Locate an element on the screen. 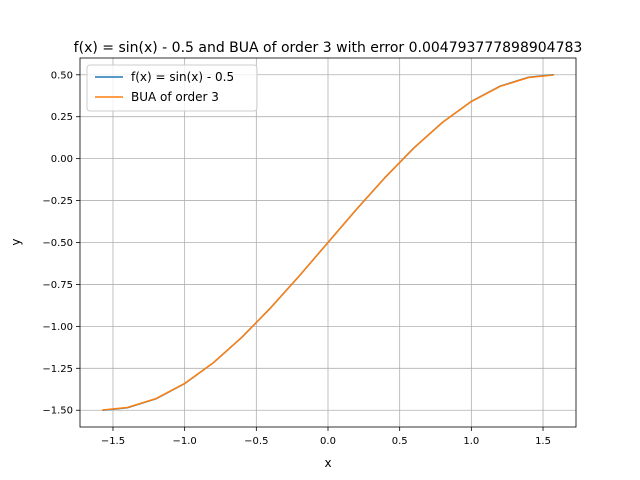 This screenshot has width=640, height=480. x-axis-ticks: −1.5 −1.0 −0.5 0.0 0.5 1.0 1.5 is located at coordinates (326, 437).